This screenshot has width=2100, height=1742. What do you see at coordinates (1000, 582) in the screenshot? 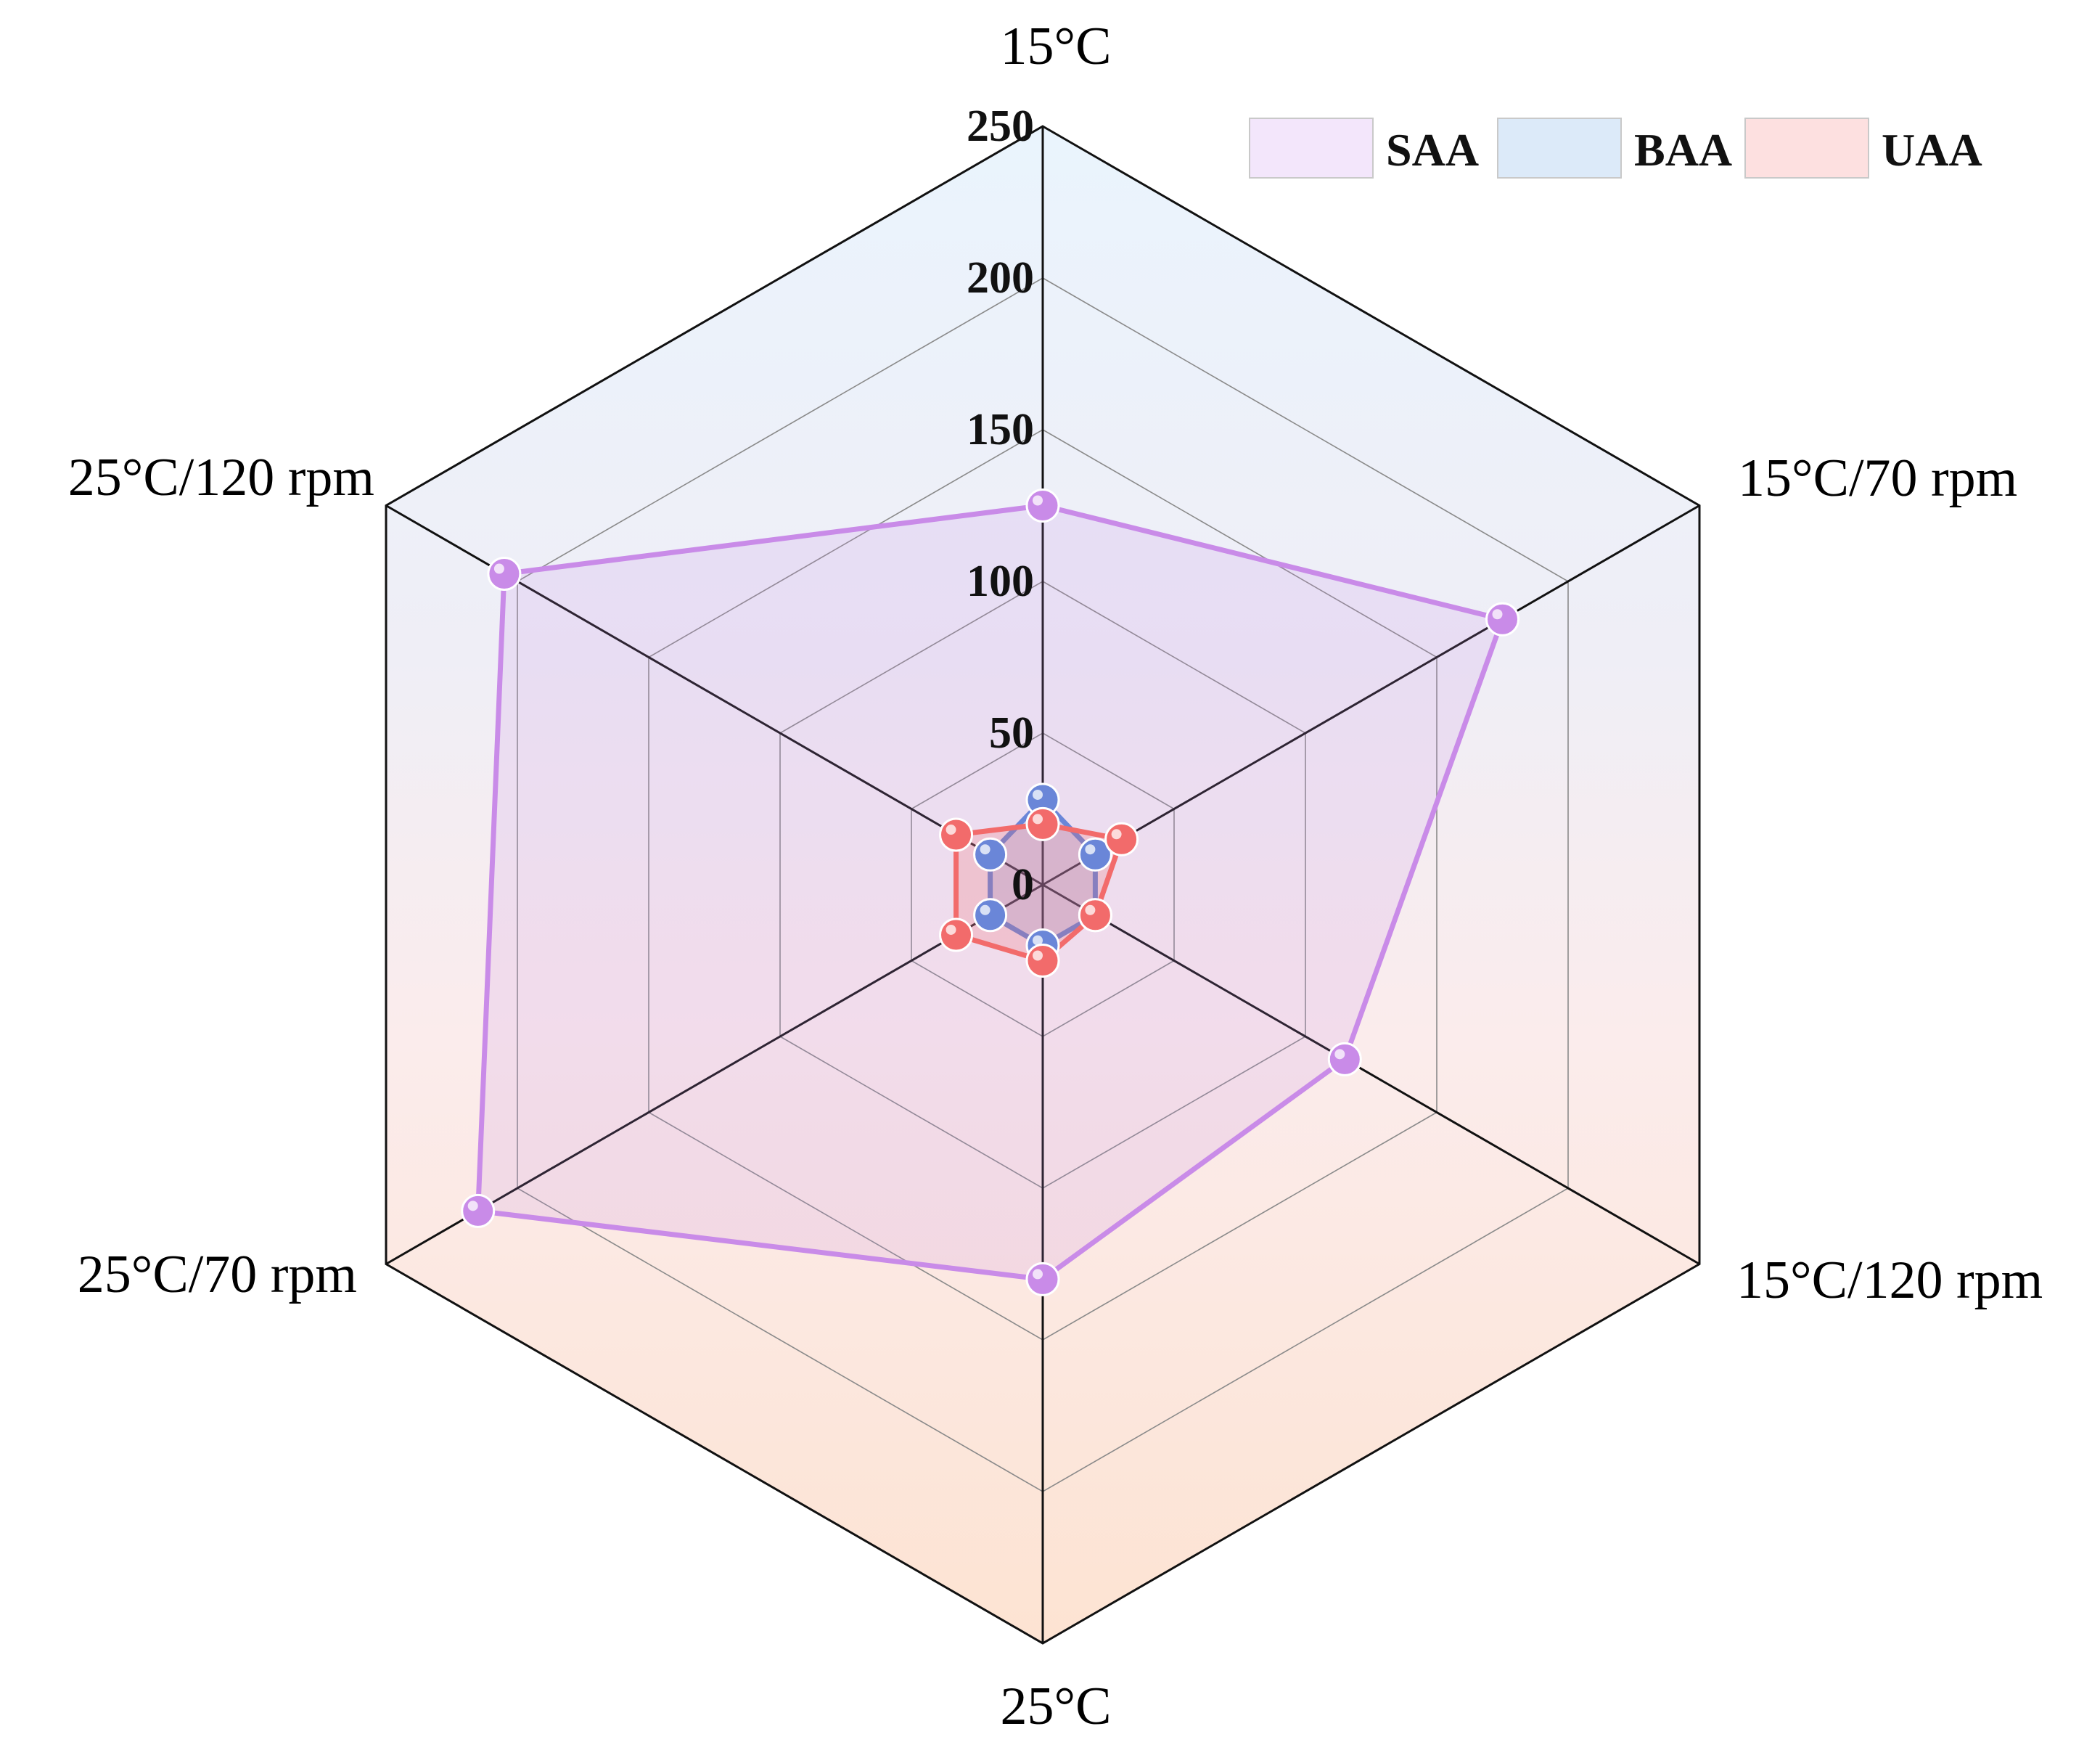
I see `tick-label: 100` at bounding box center [1000, 582].